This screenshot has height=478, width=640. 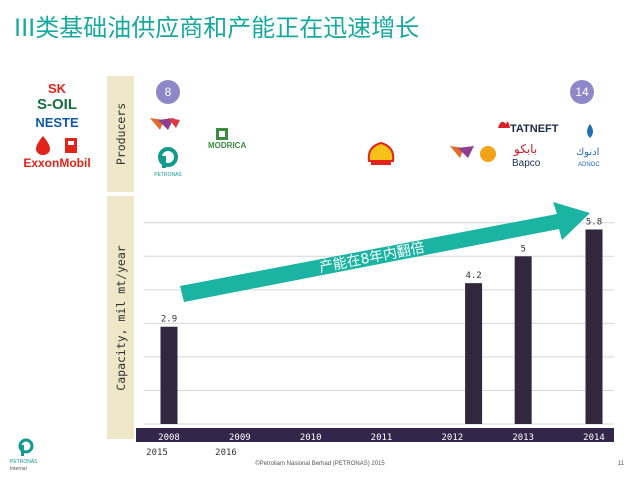 I want to click on internal-label: Internal, so click(x=18, y=469).